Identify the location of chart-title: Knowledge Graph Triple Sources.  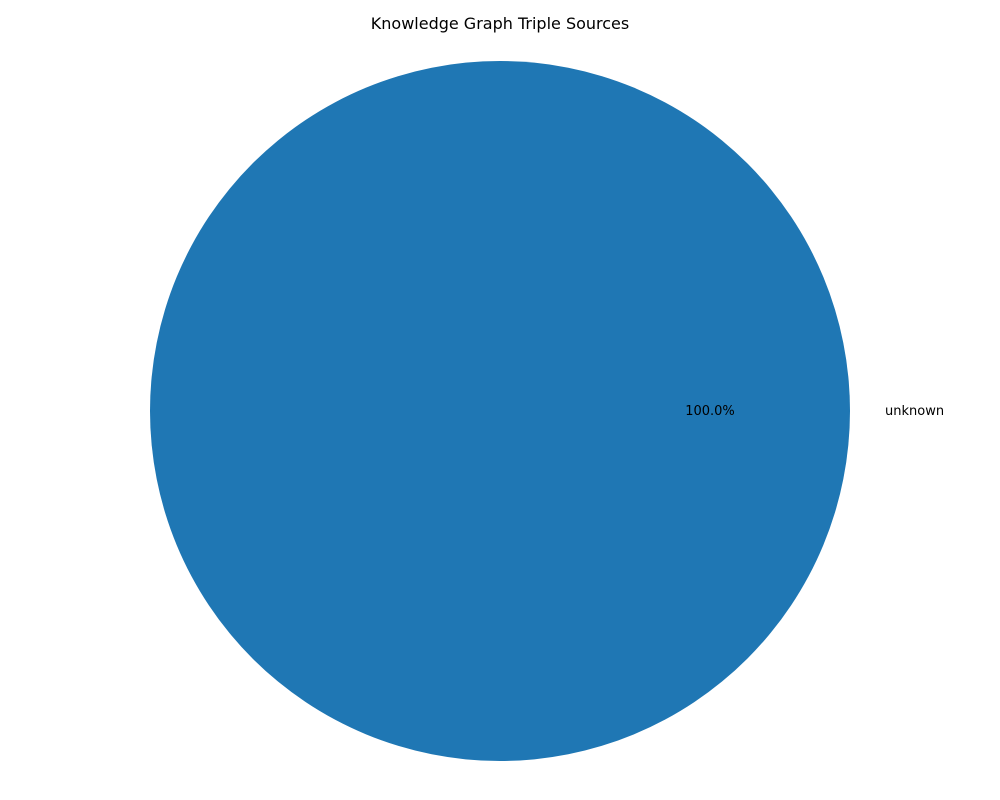
(500, 23).